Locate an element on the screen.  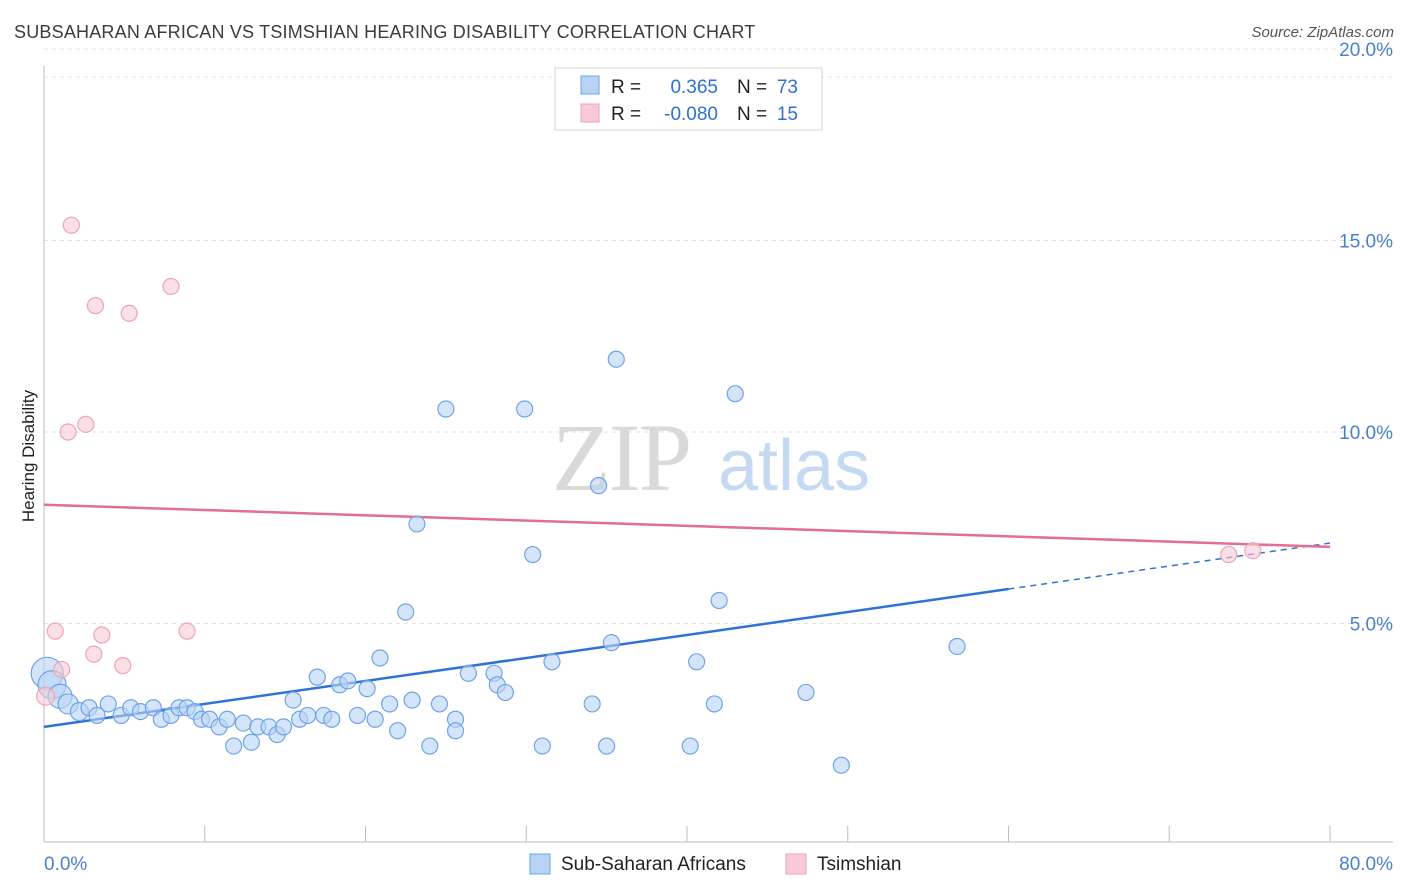
legend-r-value-2: -0.080 is located at coordinates (691, 114).